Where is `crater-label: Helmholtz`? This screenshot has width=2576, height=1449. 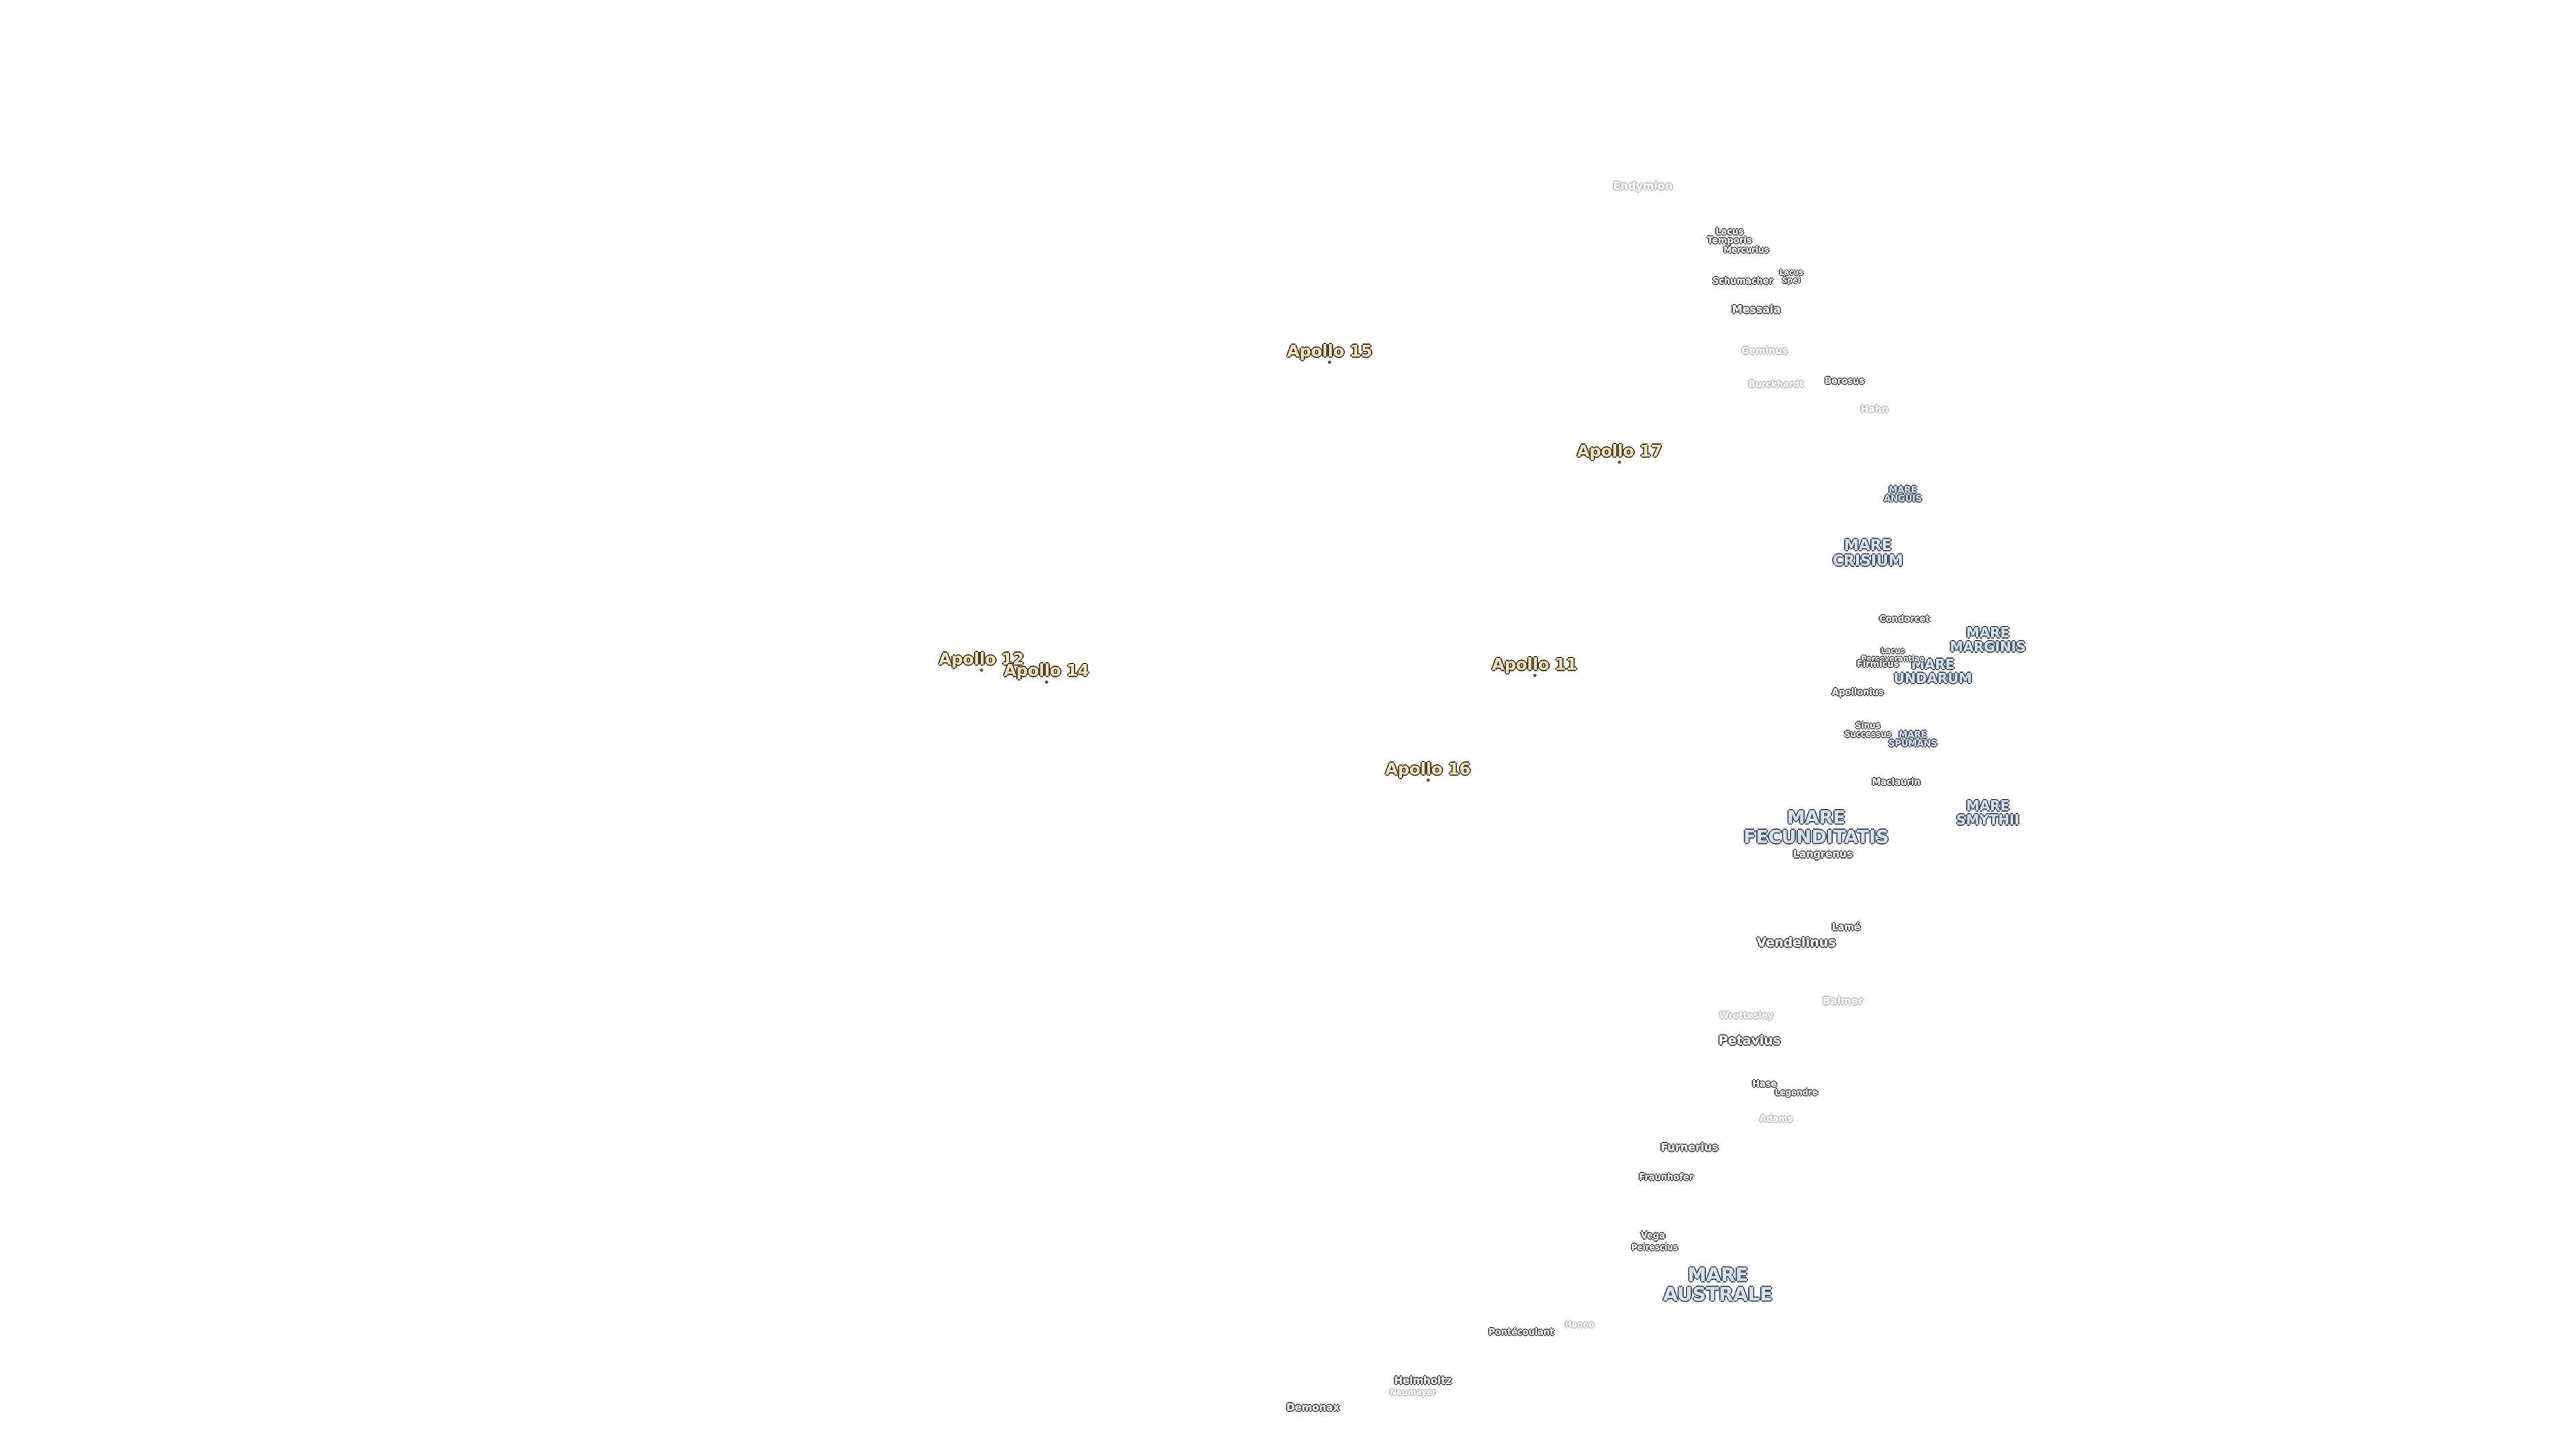
crater-label: Helmholtz is located at coordinates (1423, 1381).